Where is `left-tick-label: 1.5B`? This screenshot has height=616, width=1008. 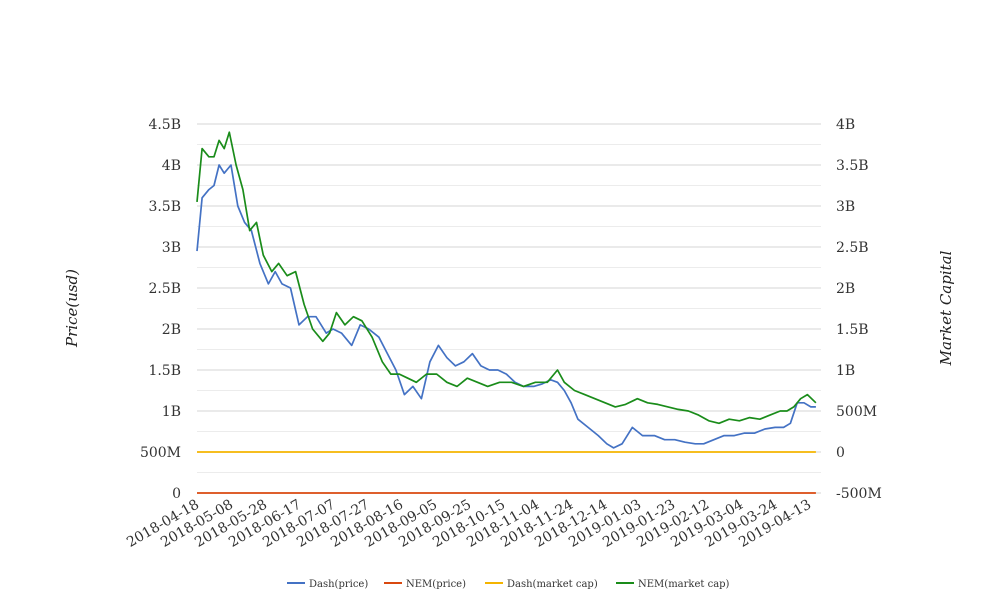
left-tick-label: 1.5B is located at coordinates (164, 371).